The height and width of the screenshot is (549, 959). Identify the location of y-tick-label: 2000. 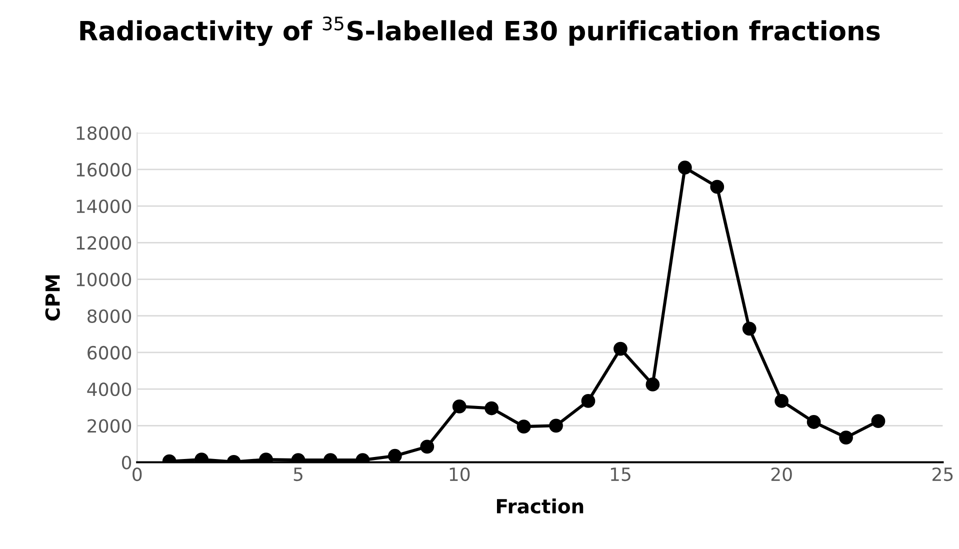
(110, 426).